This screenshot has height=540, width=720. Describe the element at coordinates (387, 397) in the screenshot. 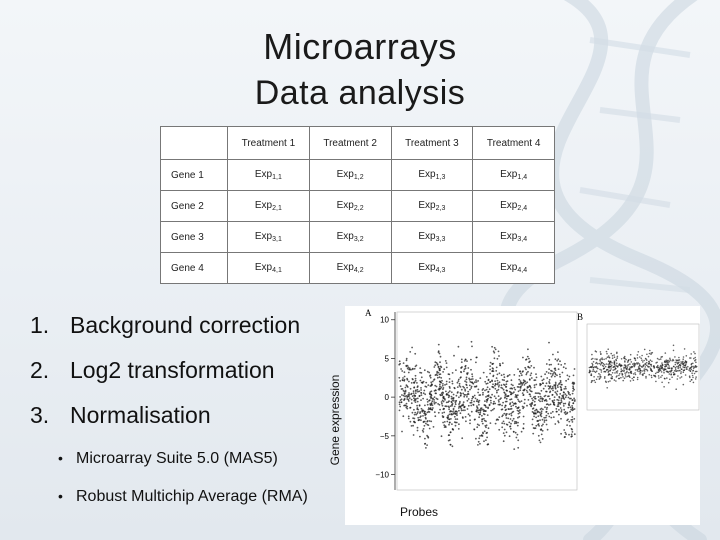

I see `y-tick-label: 0` at that location.